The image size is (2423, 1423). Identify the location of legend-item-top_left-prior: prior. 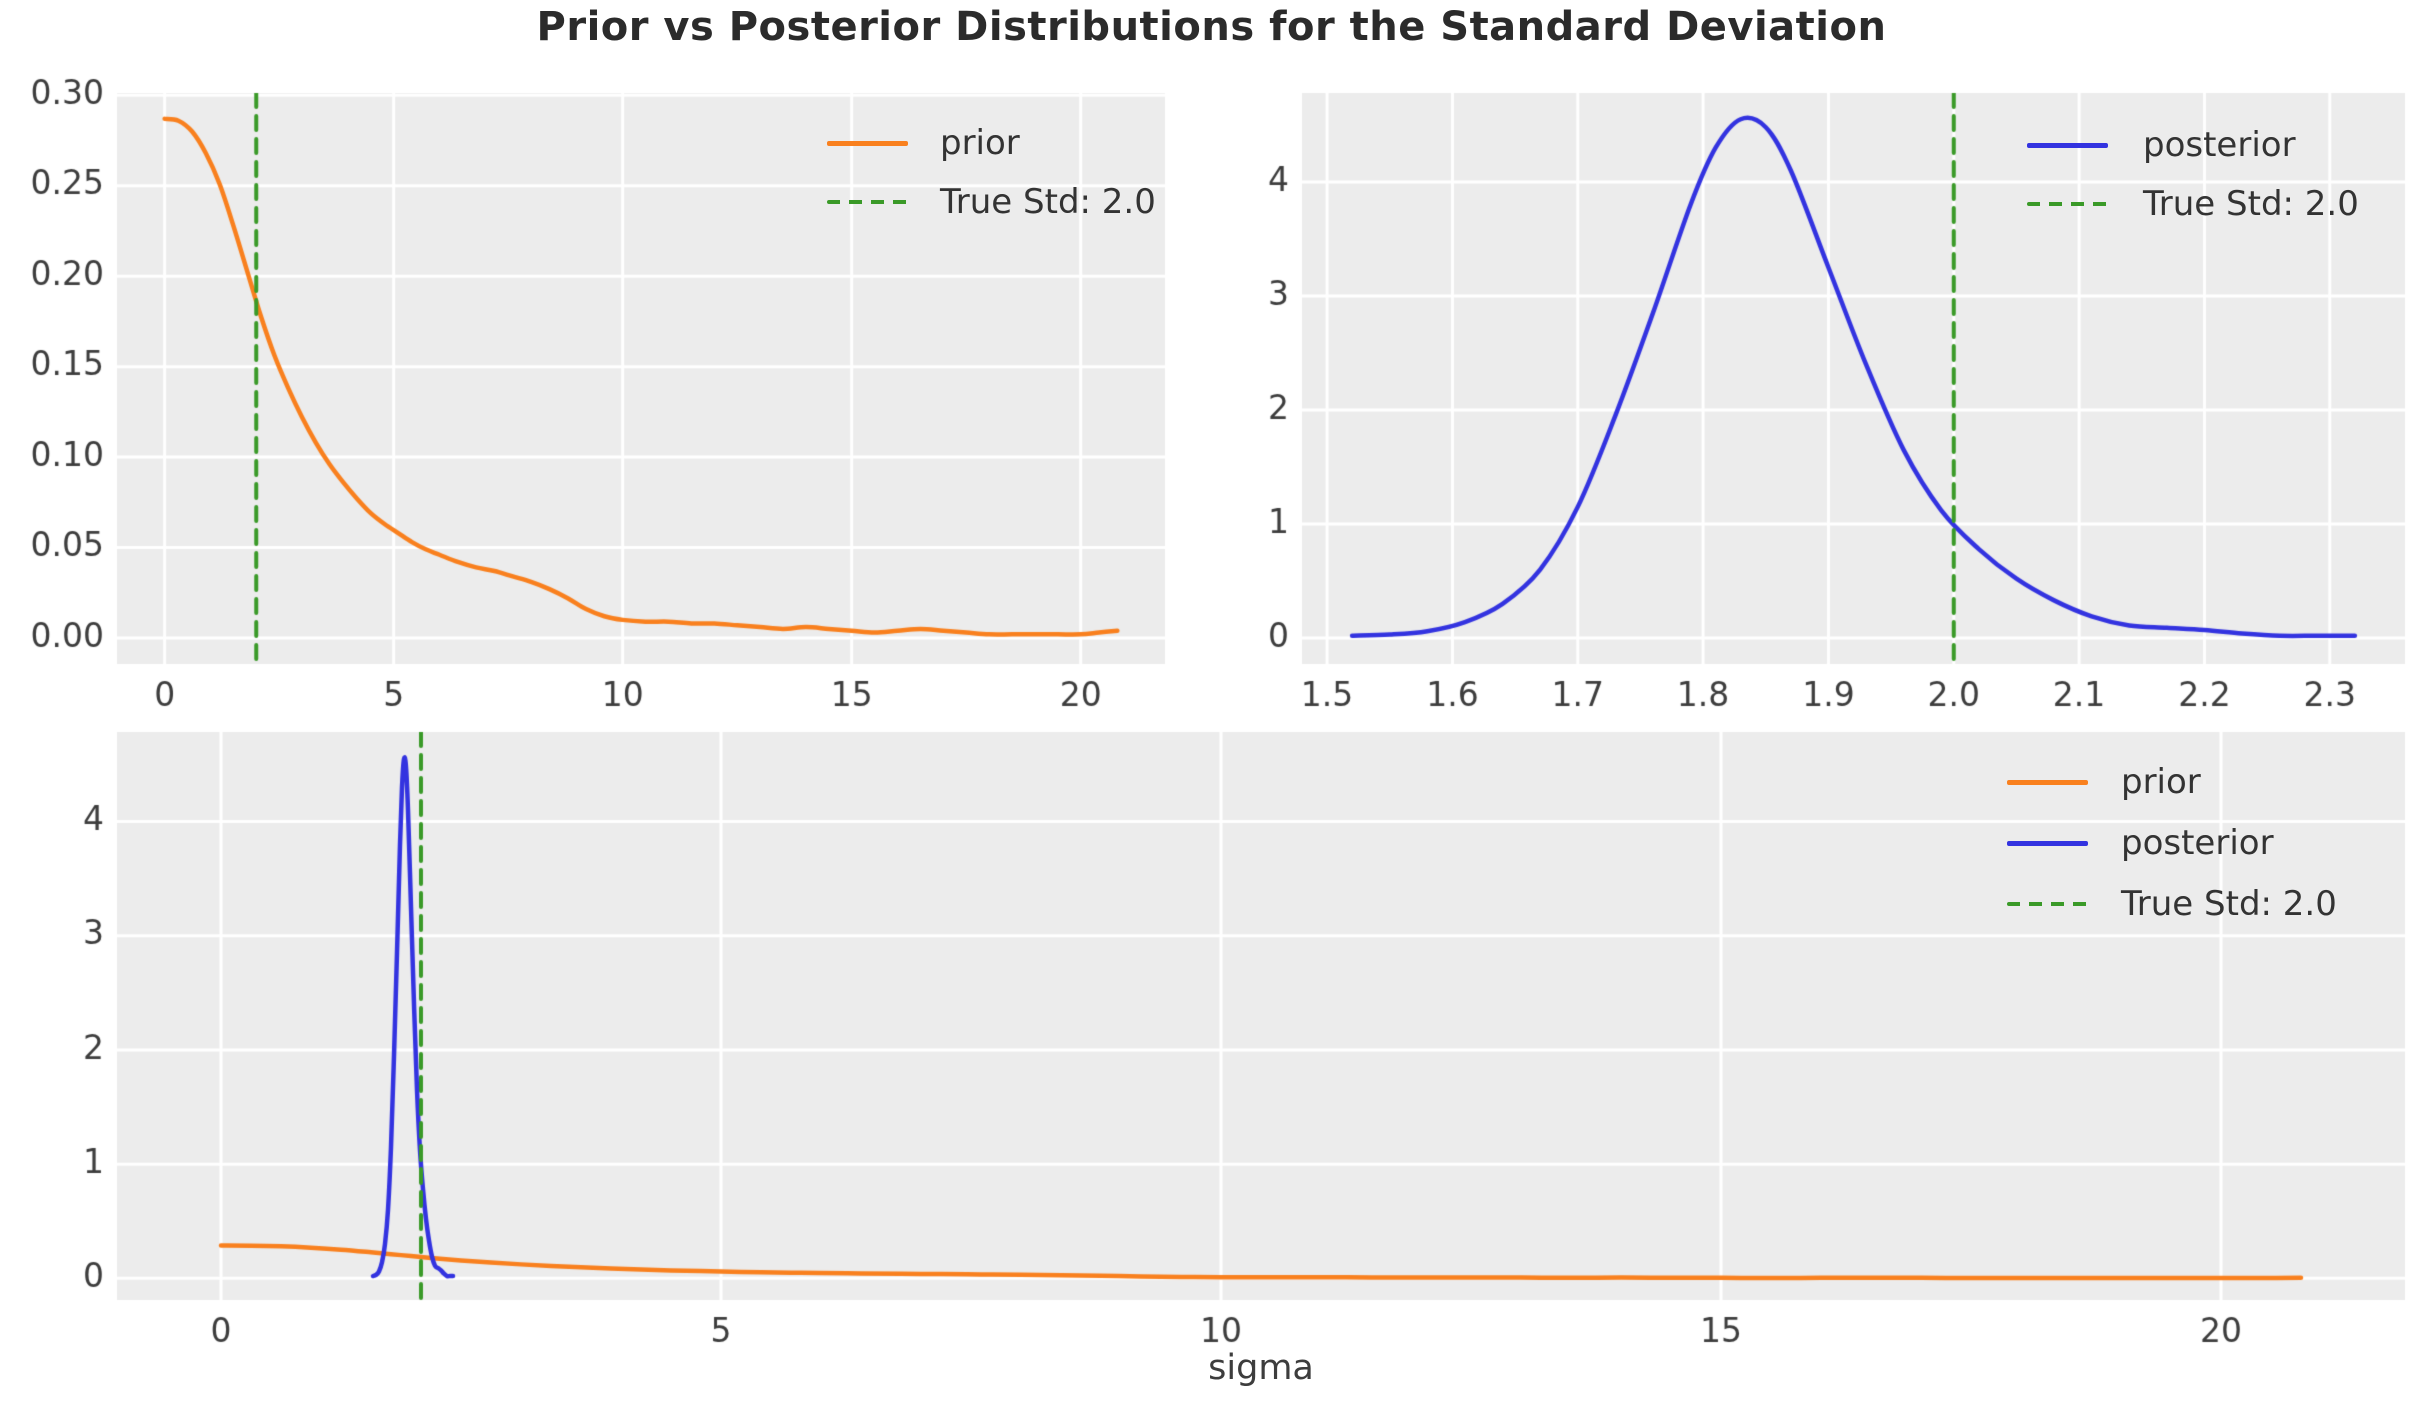
(923, 143).